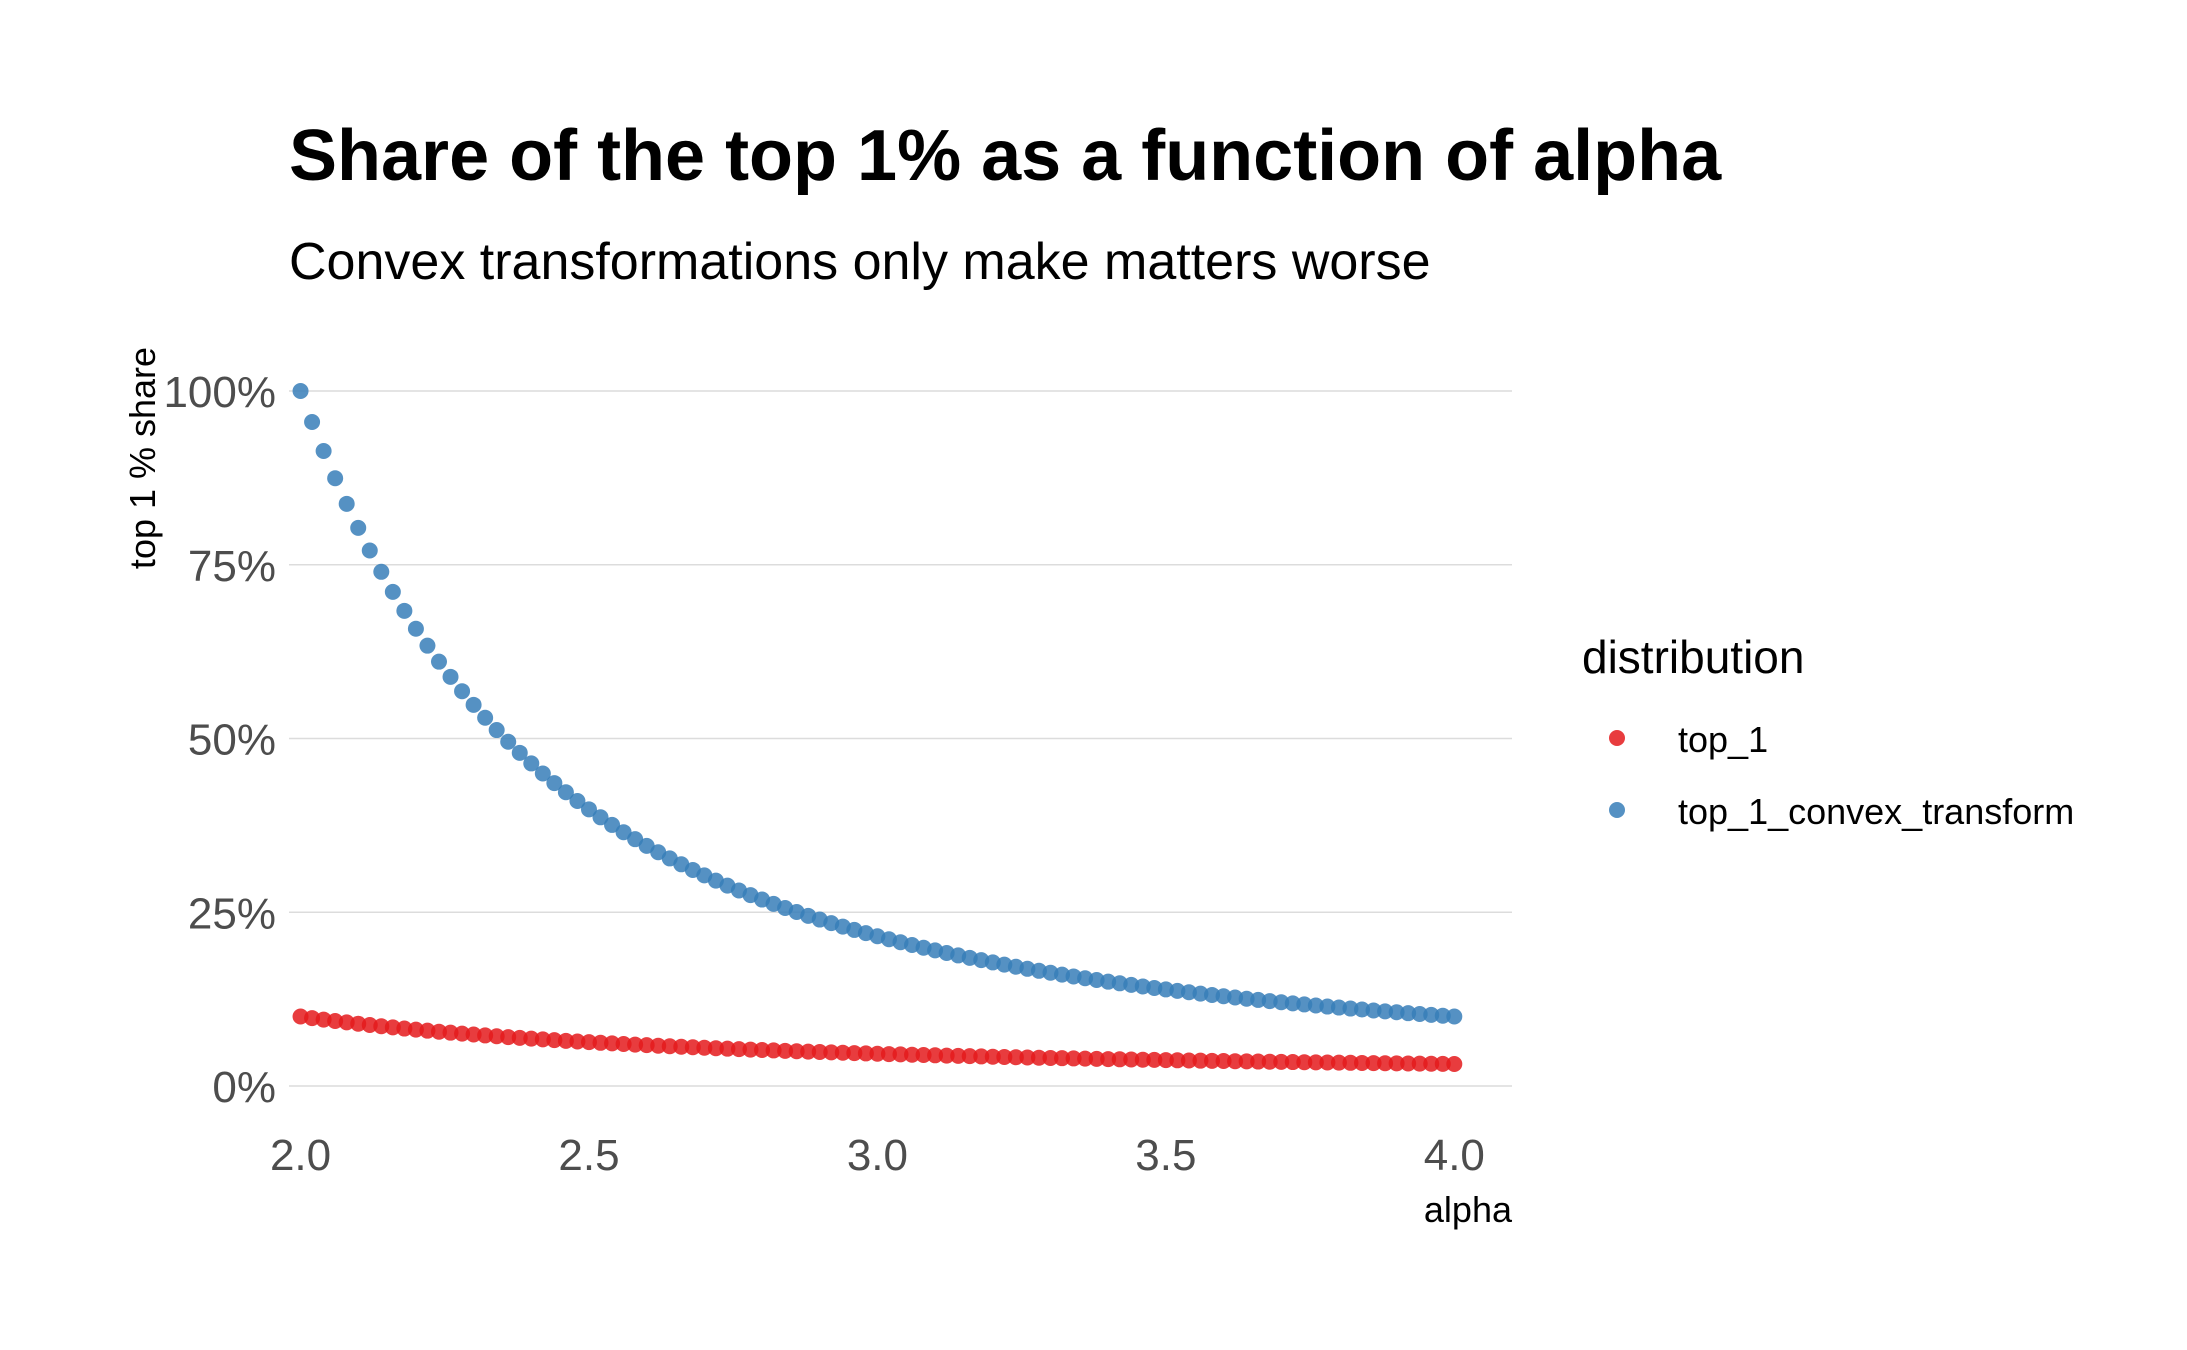 The image size is (2187, 1350). I want to click on y-axis-tick-labels: 0% 25% 50% 75% 100%, so click(219, 740).